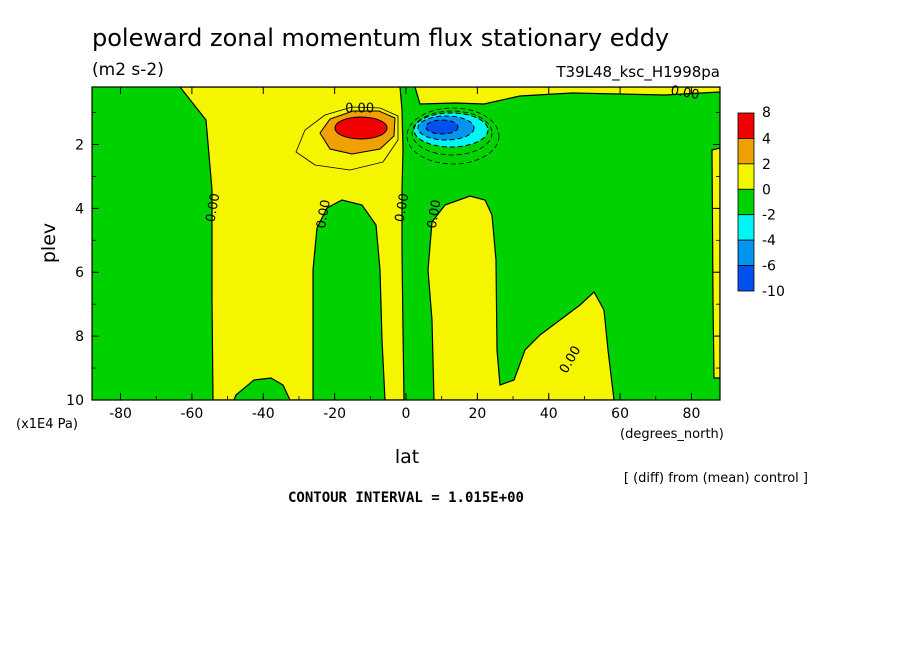  Describe the element at coordinates (75, 401) in the screenshot. I see `y-tick-label: 10` at that location.